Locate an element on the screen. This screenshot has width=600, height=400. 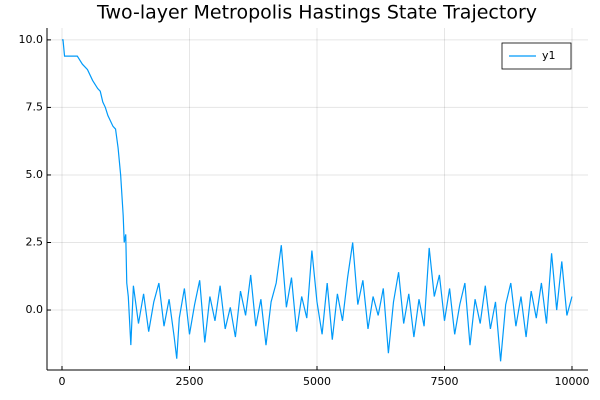
y-tick-label: 10.0 is located at coordinates (31, 39).